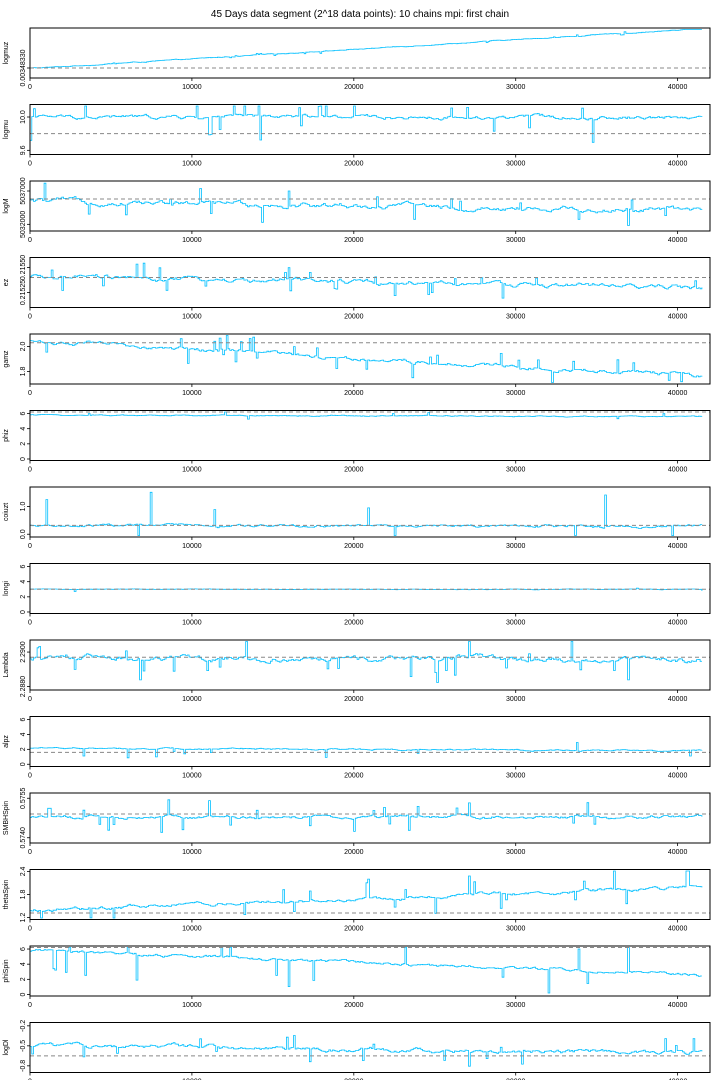 Image resolution: width=720 pixels, height=1080 pixels. Describe the element at coordinates (23, 347) in the screenshot. I see `y-tick-label: 2.0` at that location.